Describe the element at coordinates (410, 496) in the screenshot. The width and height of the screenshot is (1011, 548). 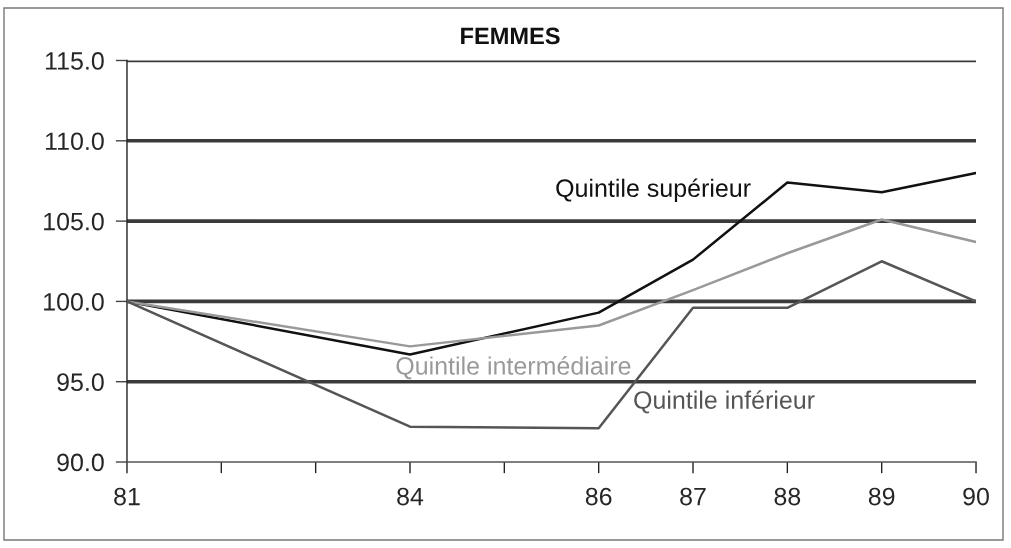
I see `x-tick-label: 84` at that location.